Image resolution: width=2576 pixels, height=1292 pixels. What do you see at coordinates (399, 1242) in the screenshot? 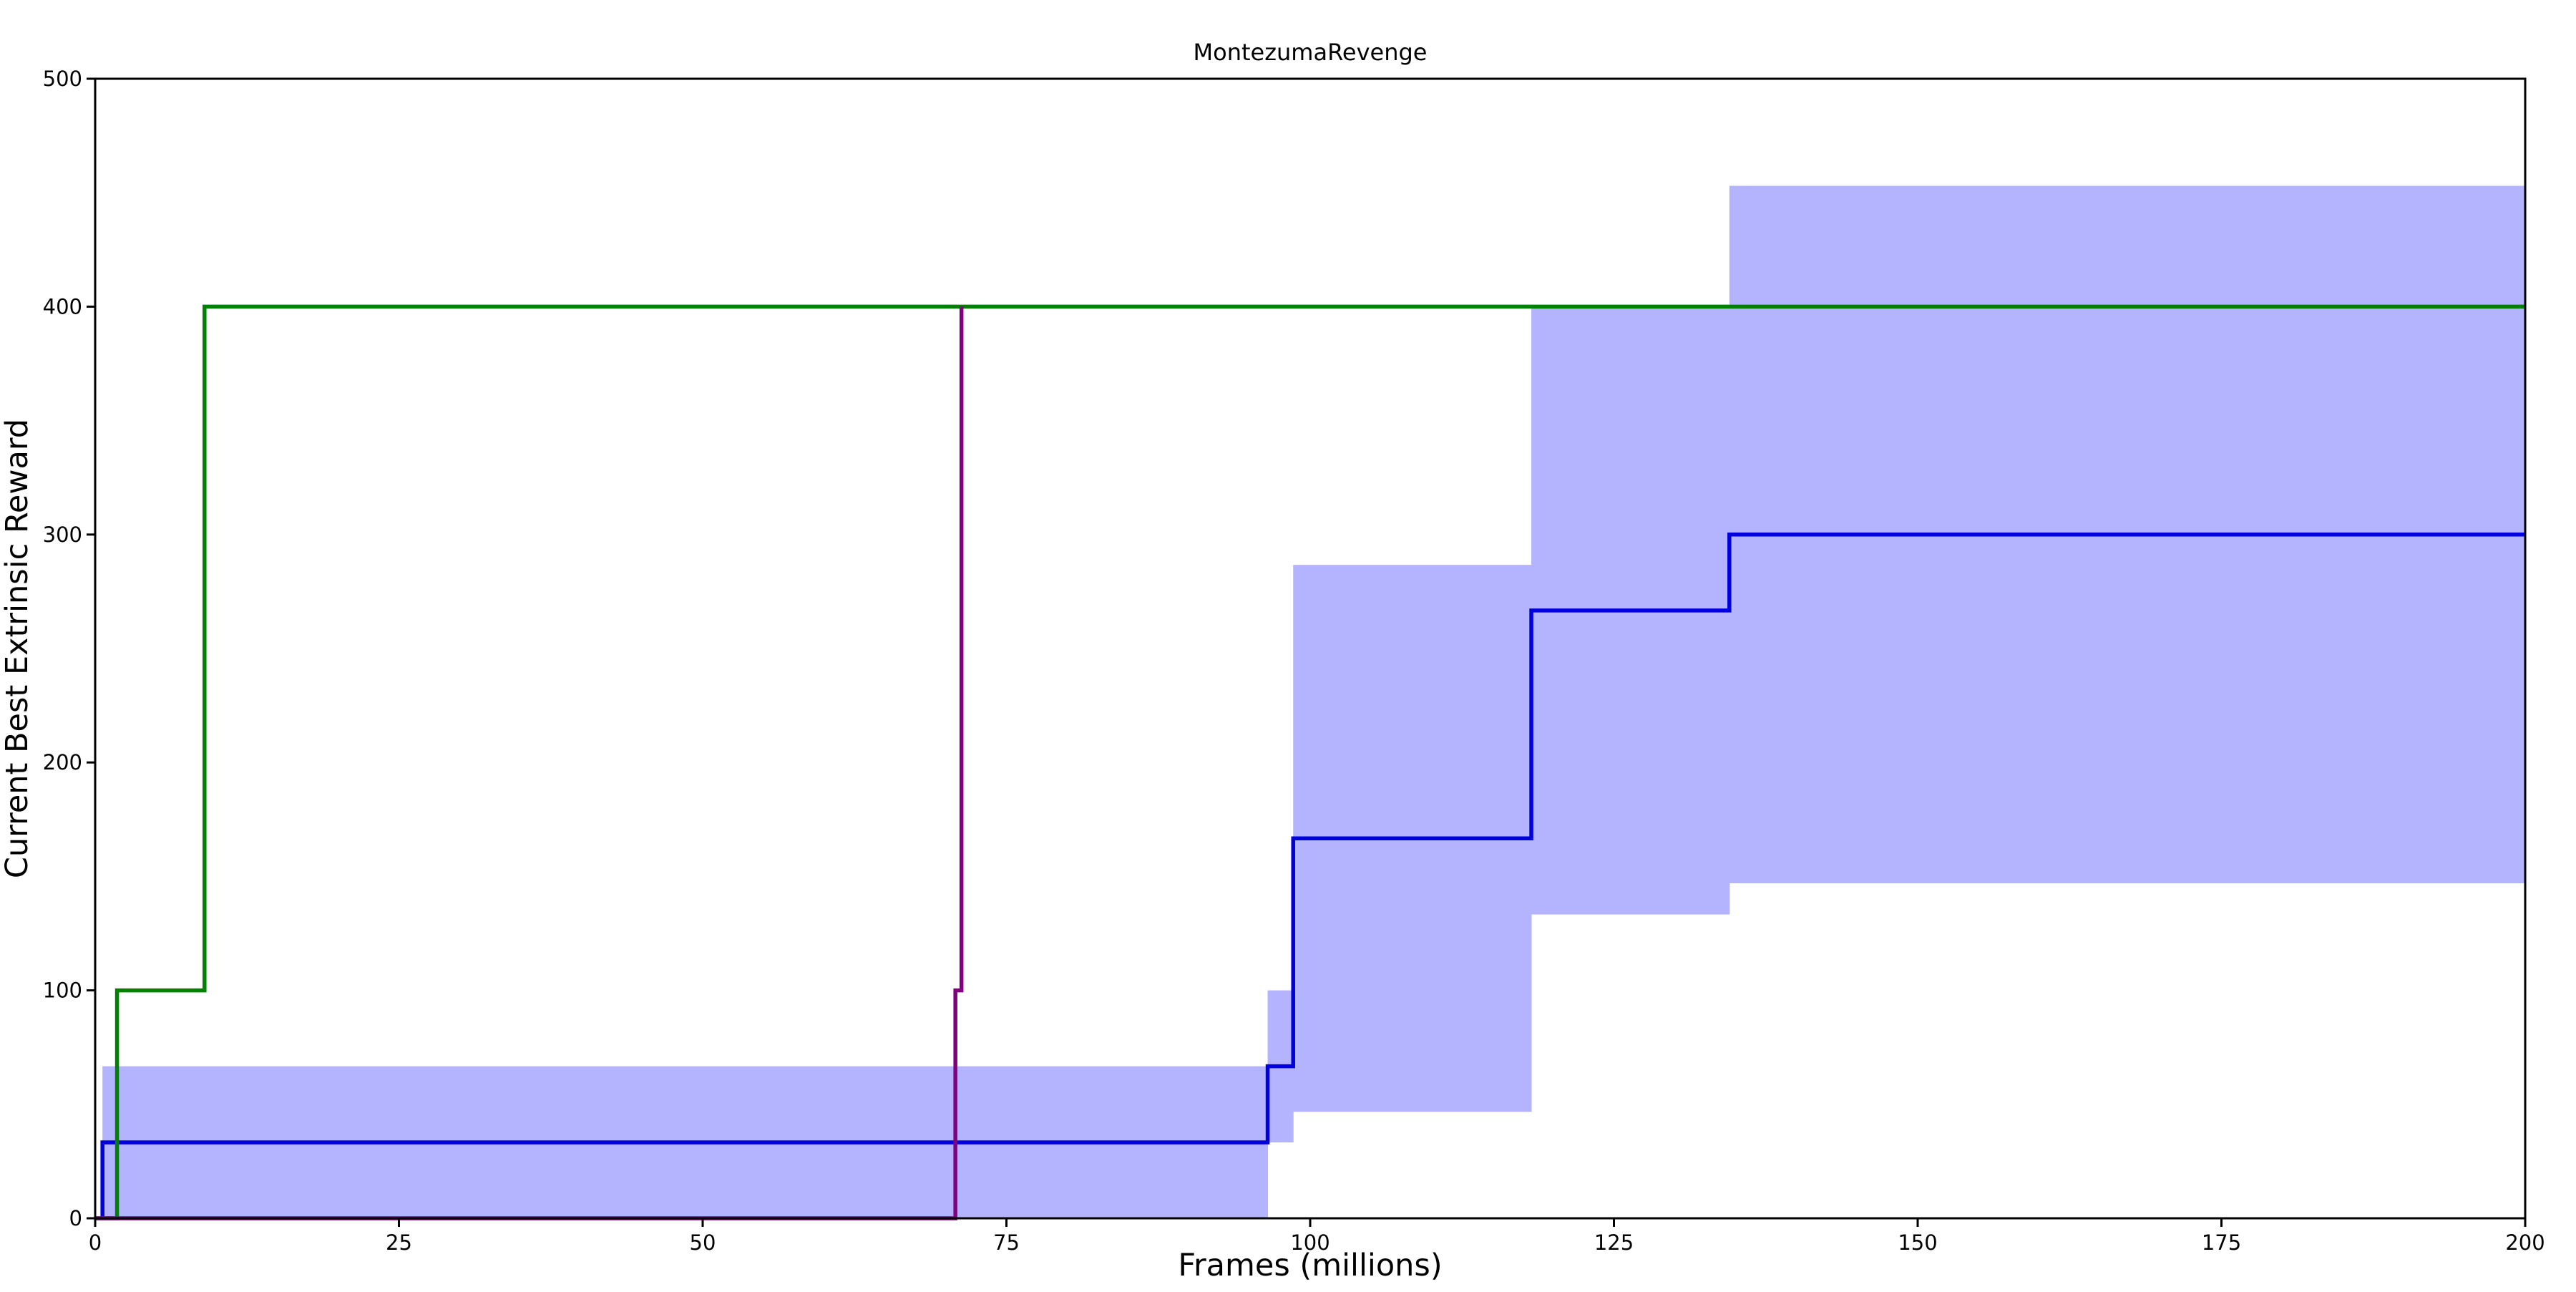
I see `x-tick-label: 25` at bounding box center [399, 1242].